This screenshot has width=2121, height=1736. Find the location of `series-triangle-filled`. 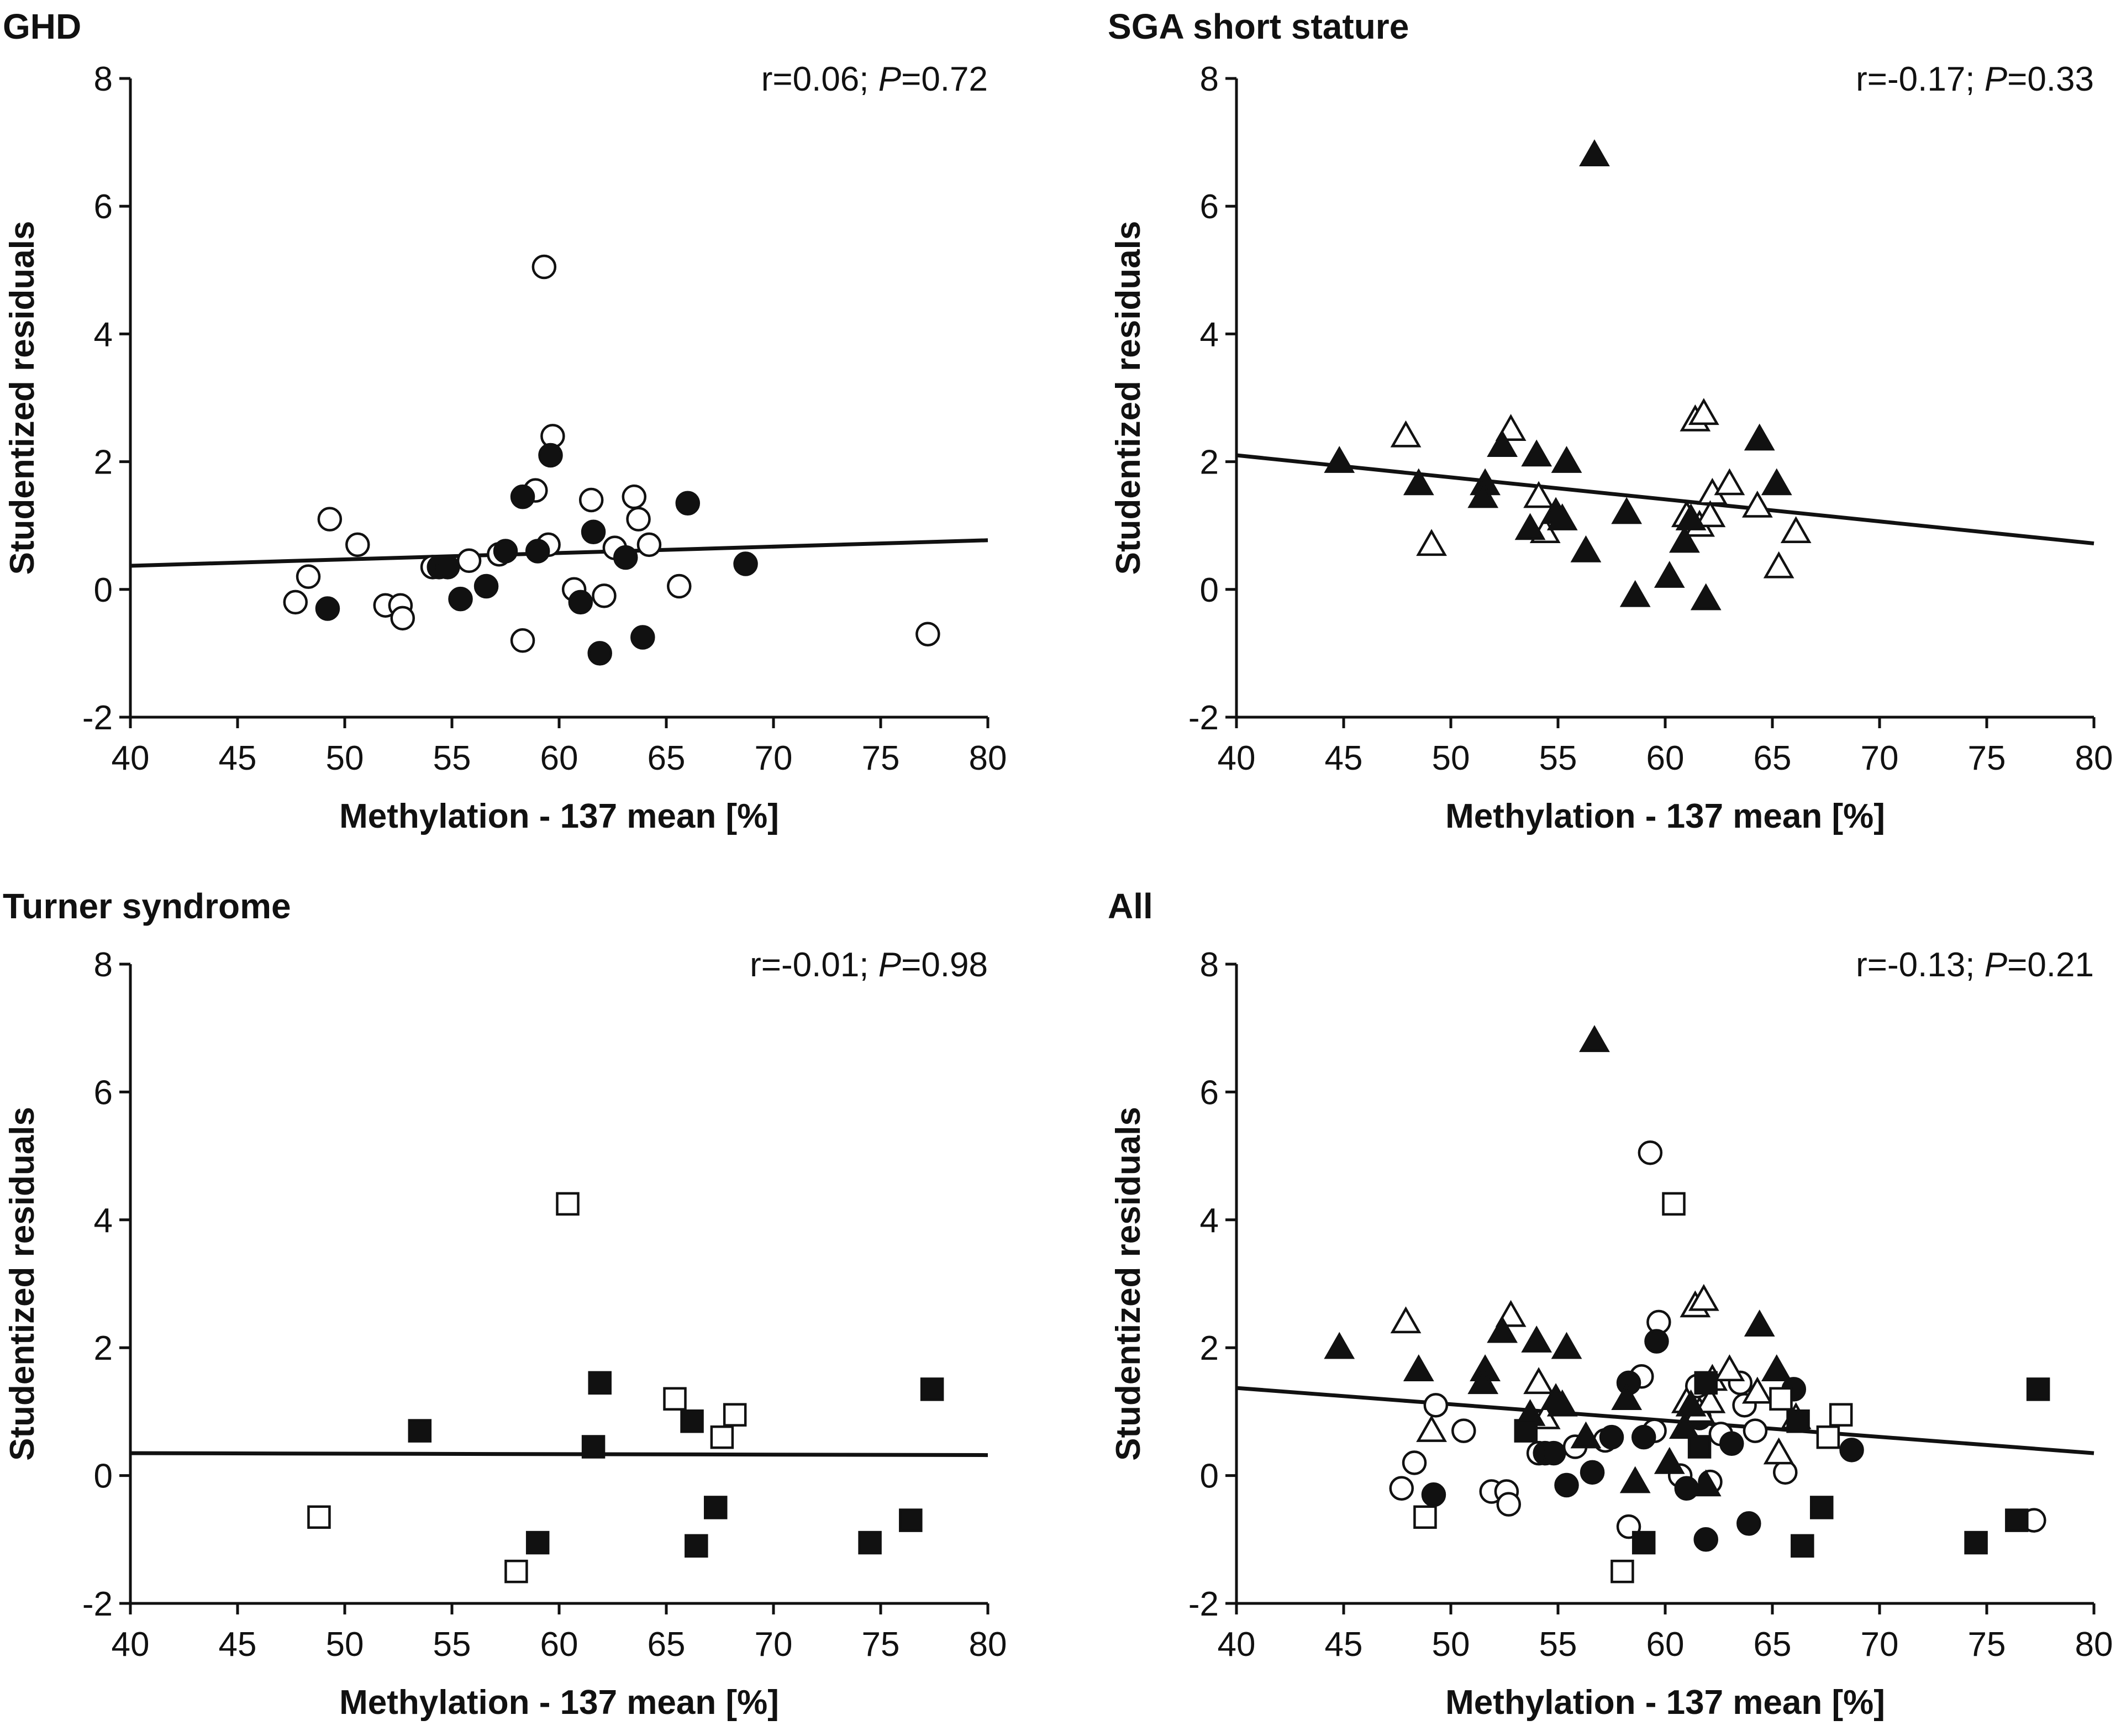

series-triangle-filled is located at coordinates (1558, 375).